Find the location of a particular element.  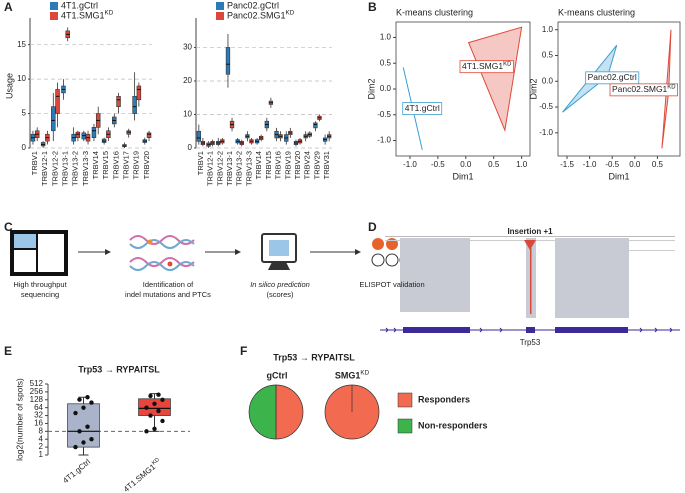

insertion-line is located at coordinates (531, 281).